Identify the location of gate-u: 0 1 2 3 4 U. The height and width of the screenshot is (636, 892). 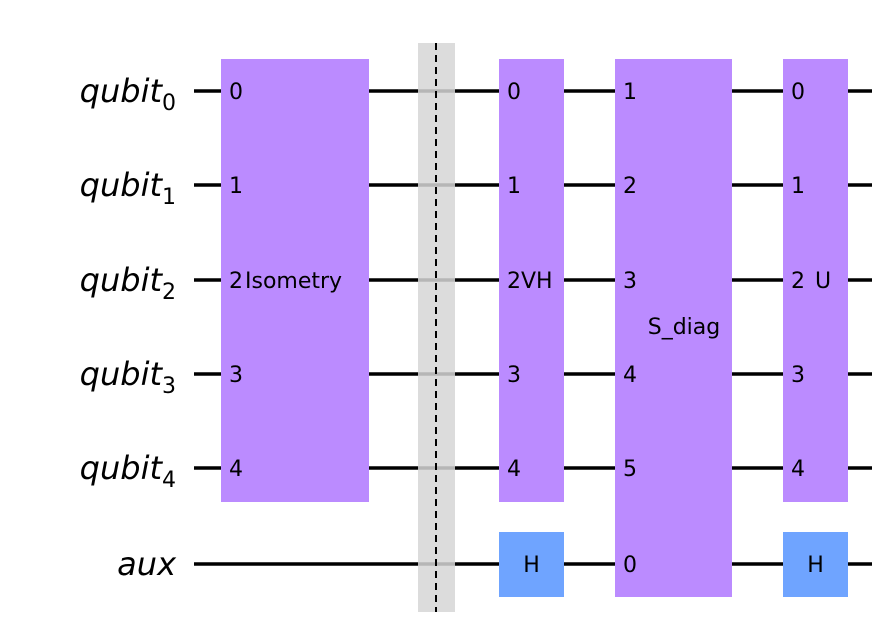
(815, 280).